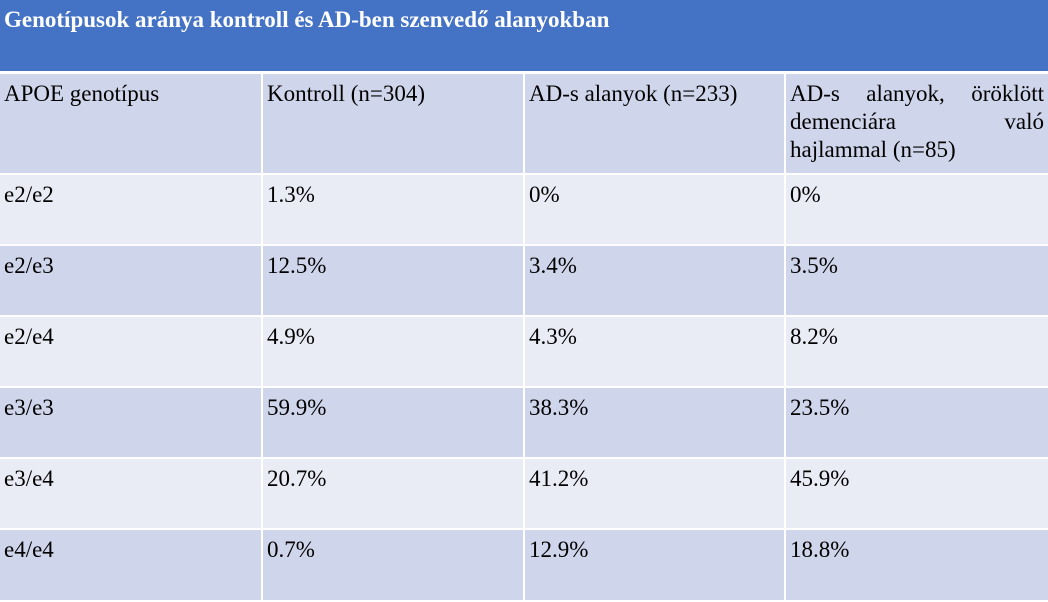 The image size is (1048, 602). I want to click on table-row: e2/e2 1.3% 0% 0%, so click(524, 210).